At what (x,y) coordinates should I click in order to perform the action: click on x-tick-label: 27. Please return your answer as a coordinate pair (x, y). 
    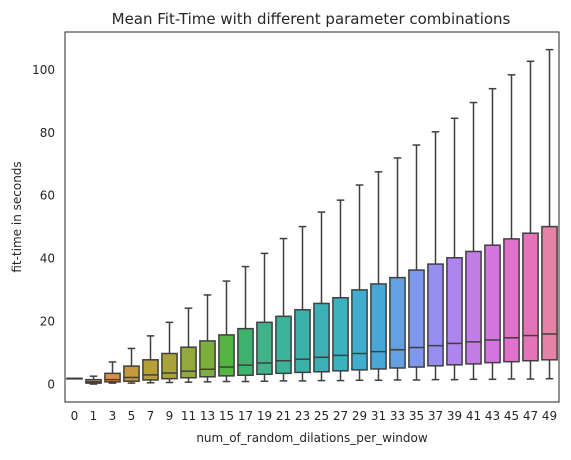
    Looking at the image, I should click on (340, 416).